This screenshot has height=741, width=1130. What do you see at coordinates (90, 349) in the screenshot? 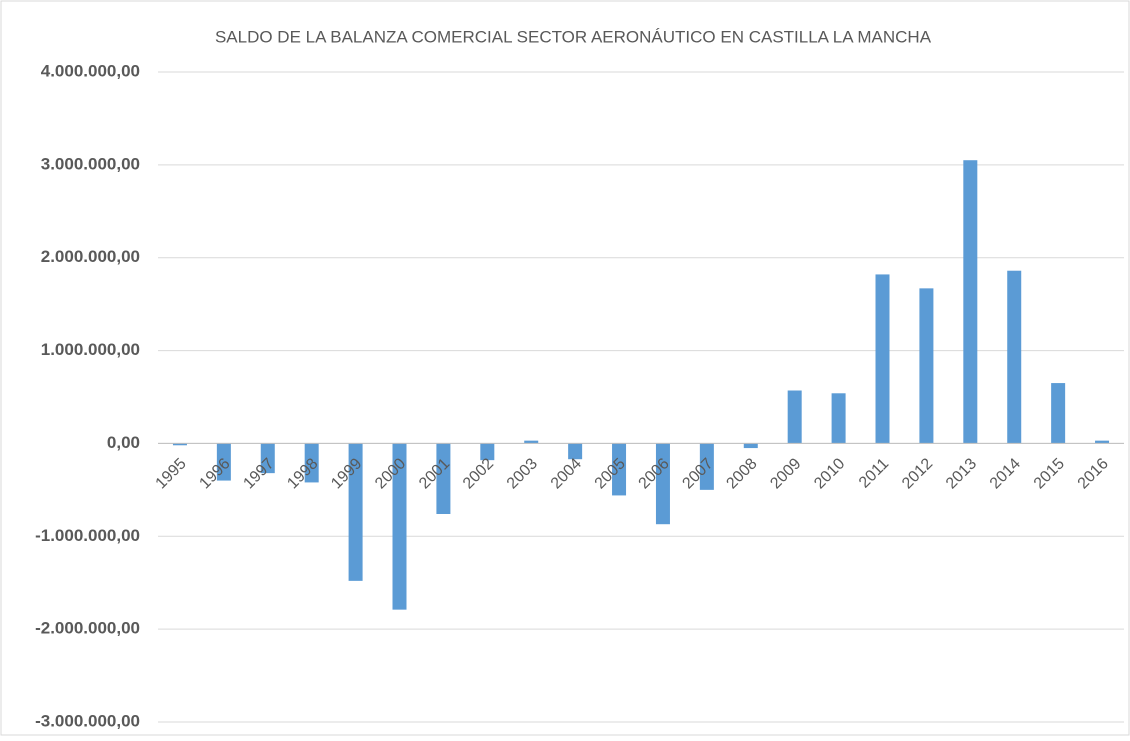
I see `y-tick-label: 1.000.000,00` at bounding box center [90, 349].